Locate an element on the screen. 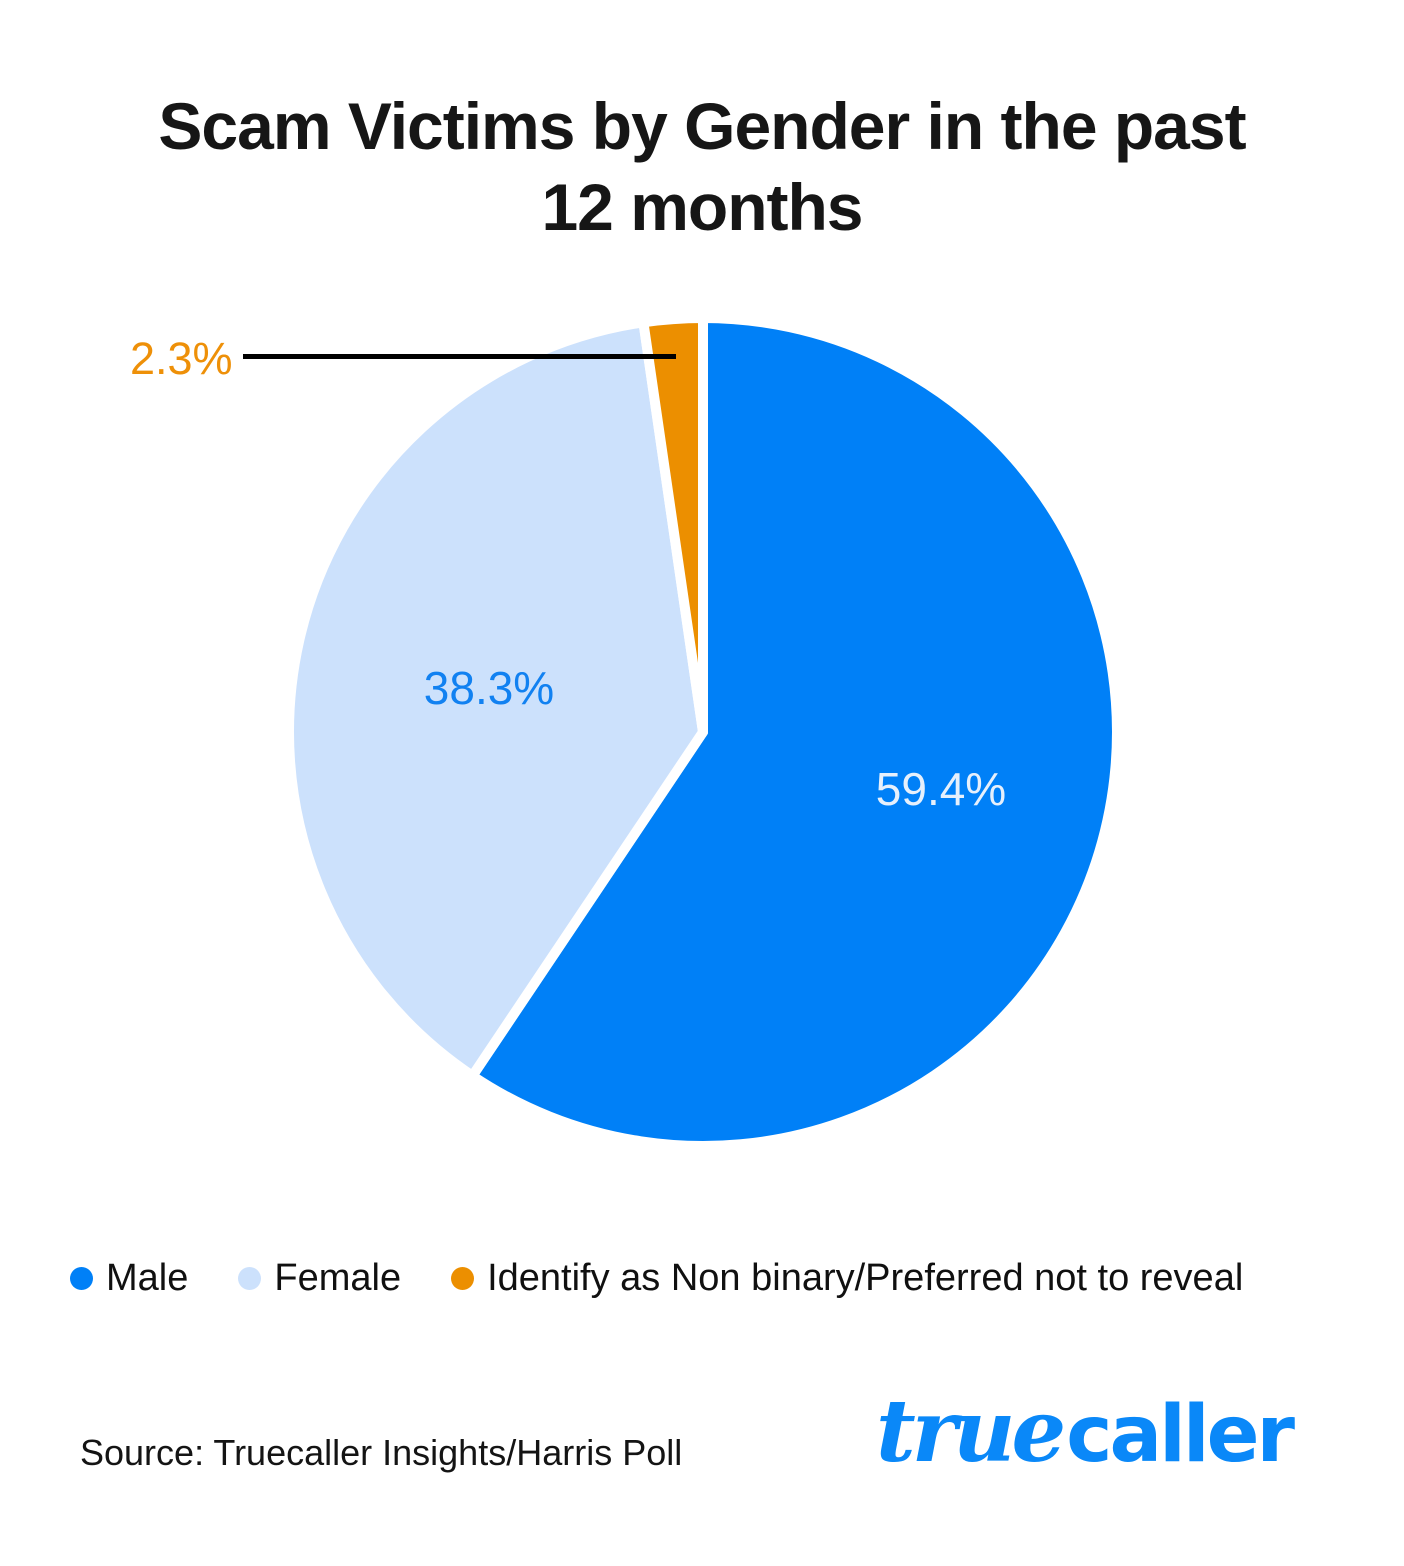 This screenshot has width=1404, height=1566. chart-title-line2: 12 months is located at coordinates (702, 207).